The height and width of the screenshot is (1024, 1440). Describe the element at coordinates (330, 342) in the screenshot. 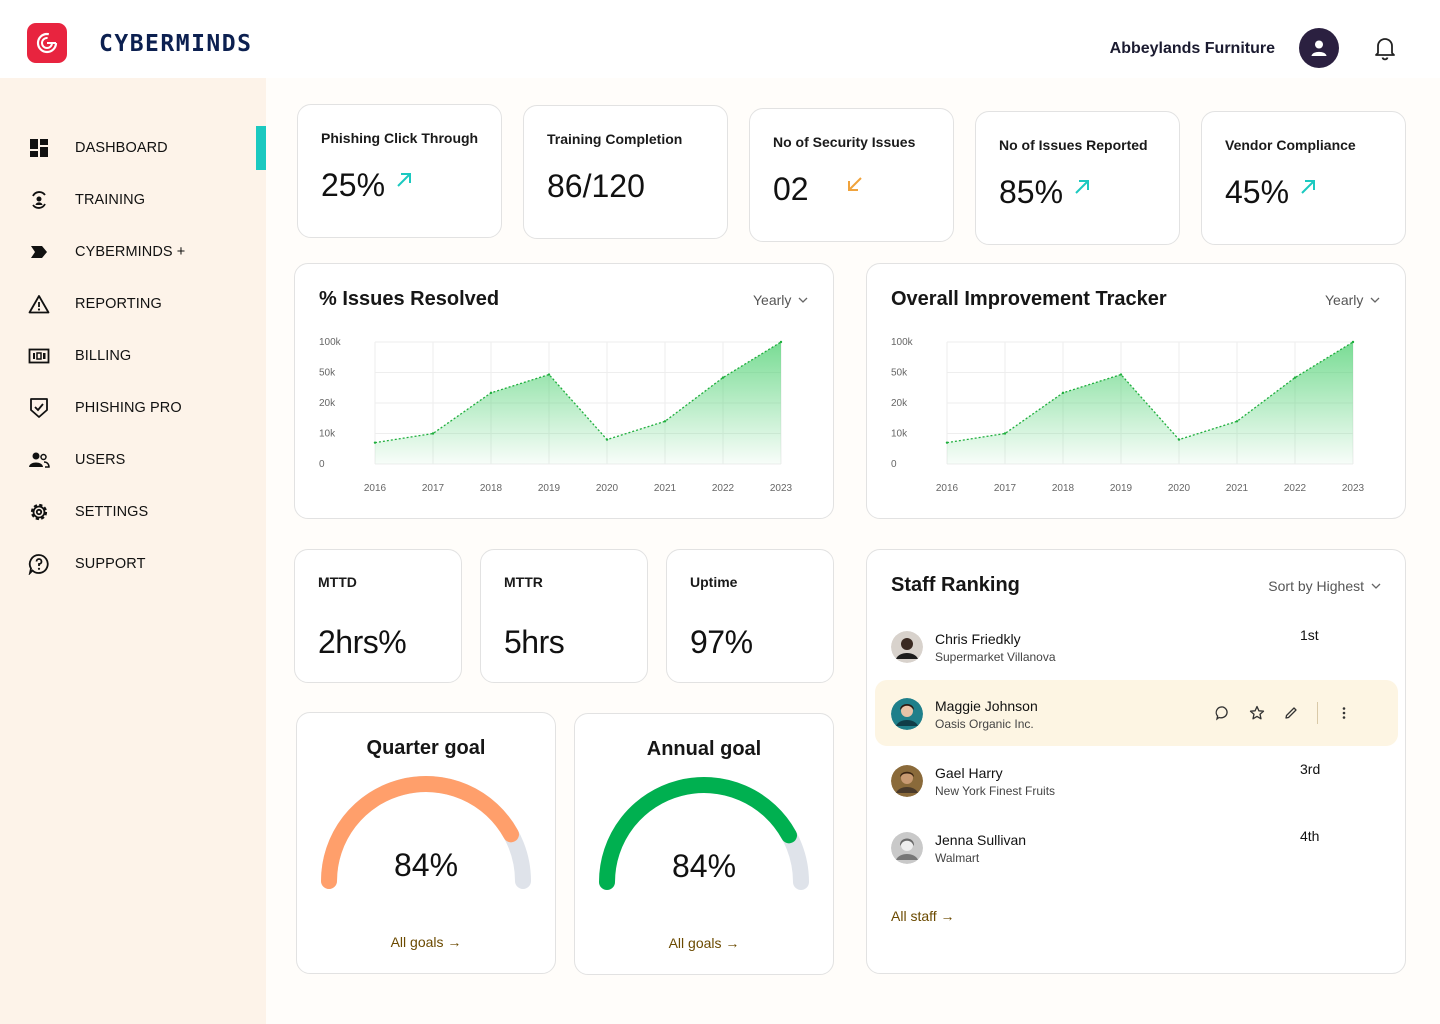

I see `y-tick-label: 100k` at that location.